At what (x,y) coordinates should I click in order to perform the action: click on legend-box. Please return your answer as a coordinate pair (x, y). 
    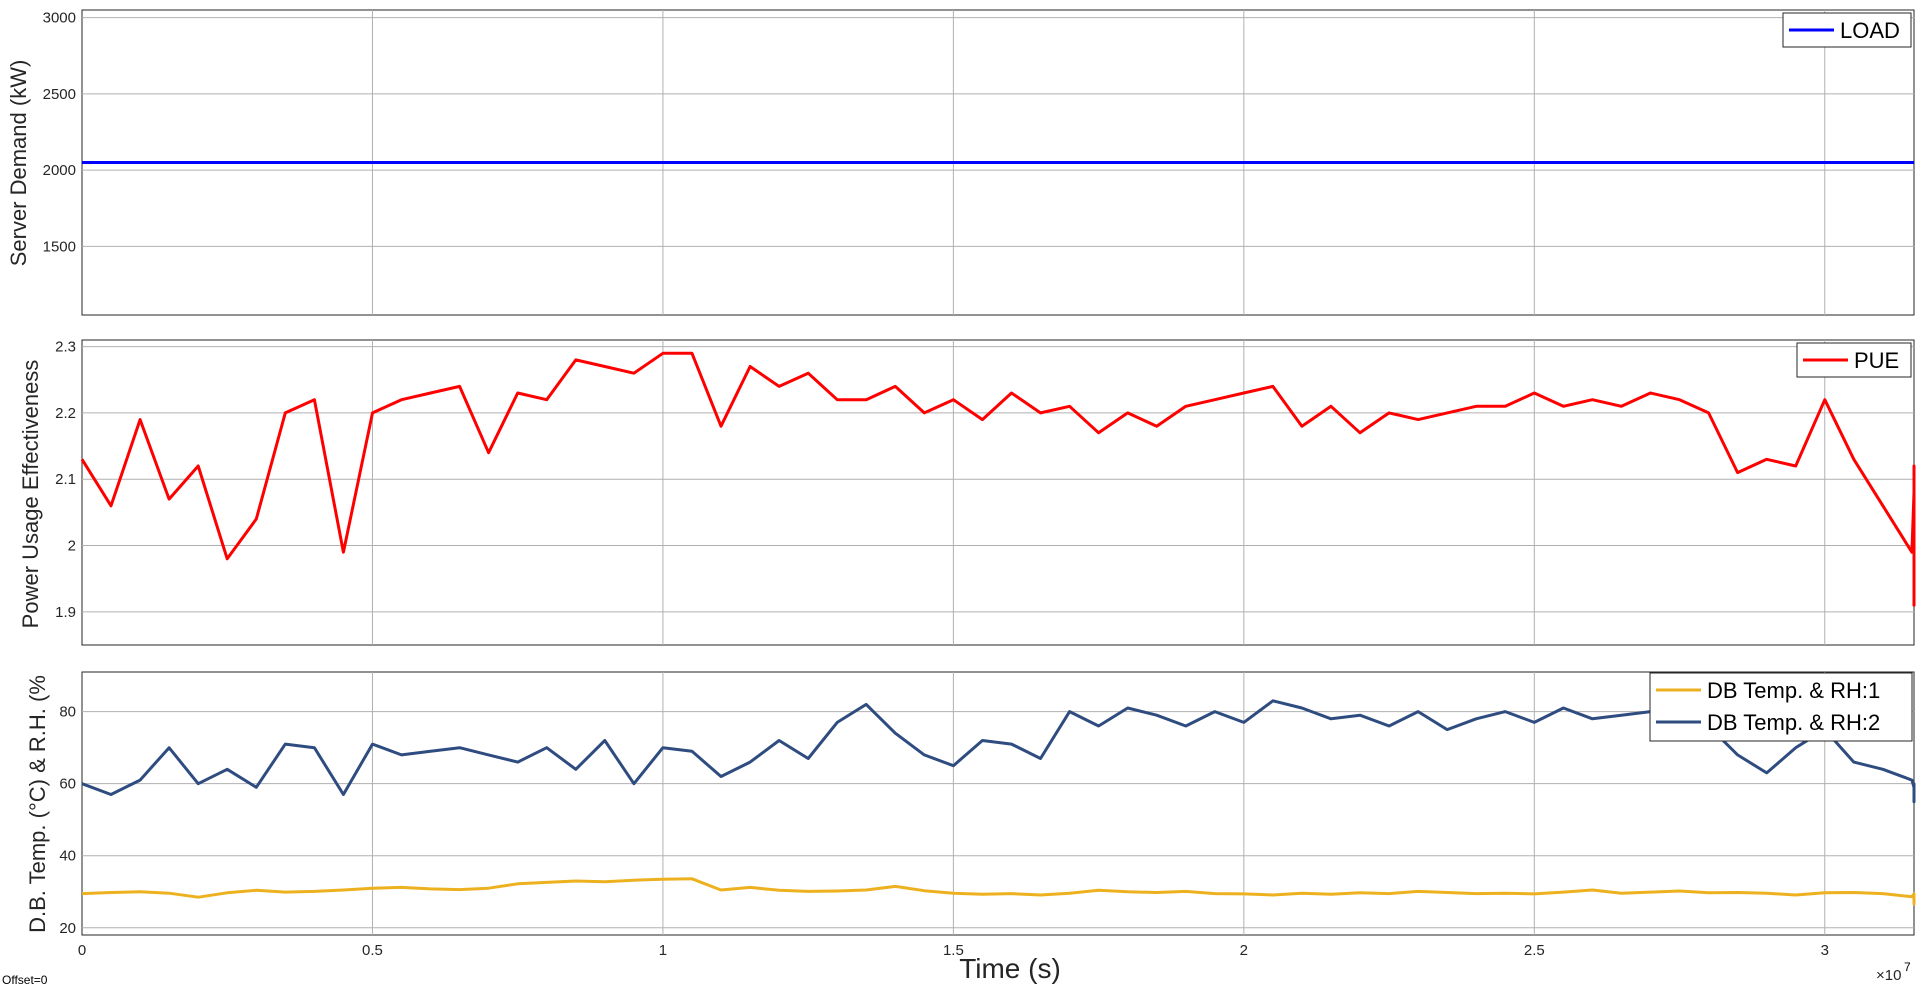
    Looking at the image, I should click on (1781, 707).